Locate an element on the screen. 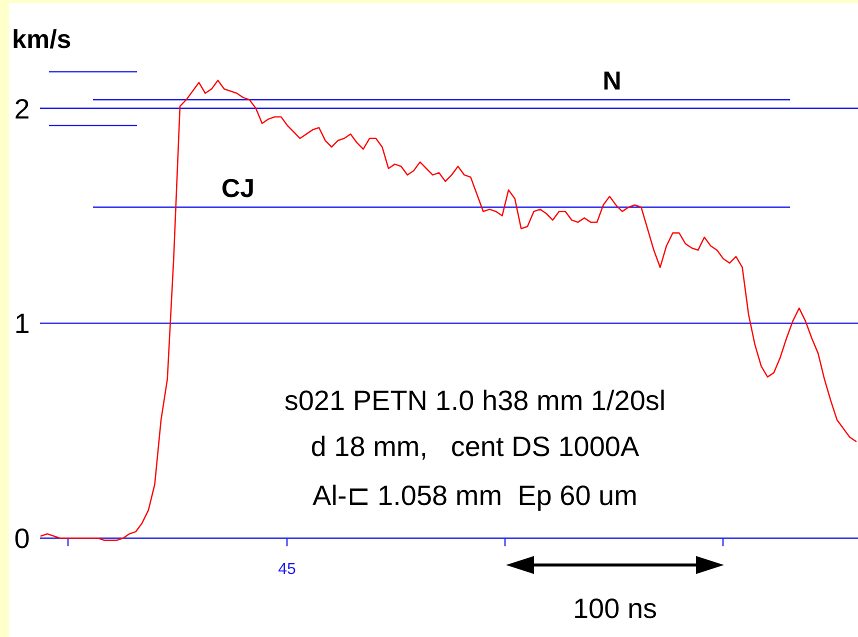  y-tick-label: 1 is located at coordinates (22, 324).